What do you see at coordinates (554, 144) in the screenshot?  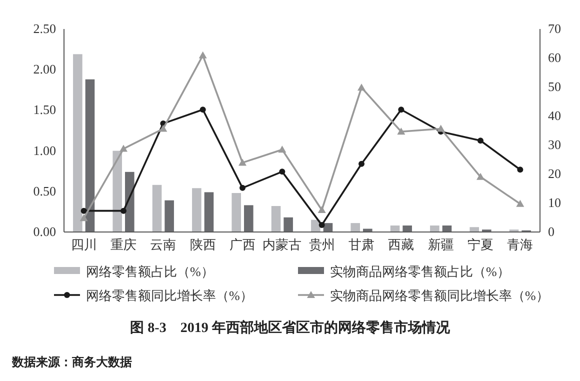 I see `y2-tick-label: 30` at bounding box center [554, 144].